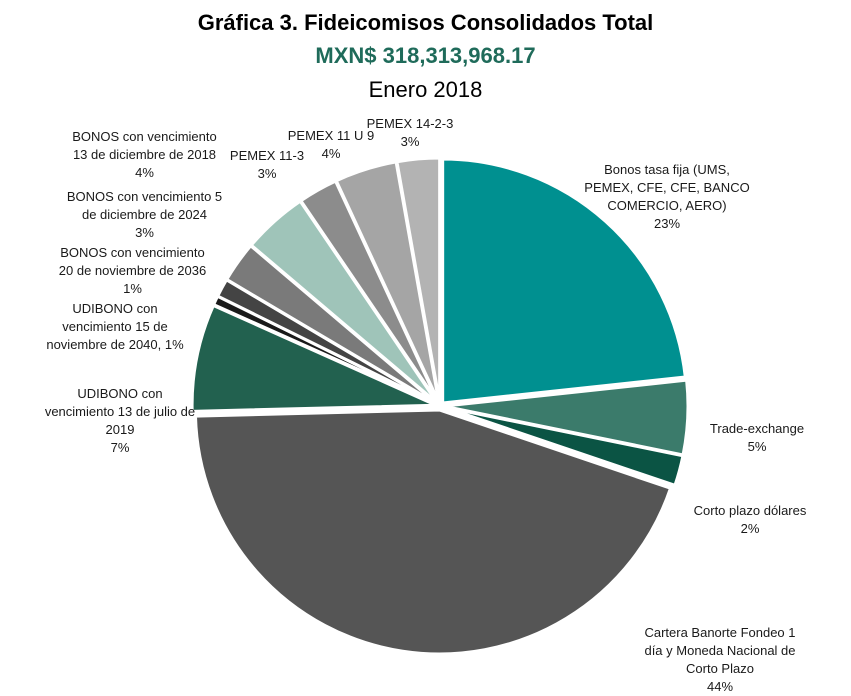 The width and height of the screenshot is (851, 696). Describe the element at coordinates (425, 89) in the screenshot. I see `chart-period: Enero 2018` at that location.